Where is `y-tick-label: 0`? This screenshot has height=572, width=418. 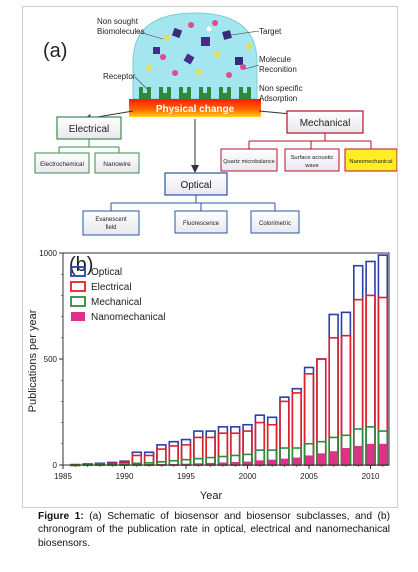 y-tick-label: 0 is located at coordinates (55, 465).